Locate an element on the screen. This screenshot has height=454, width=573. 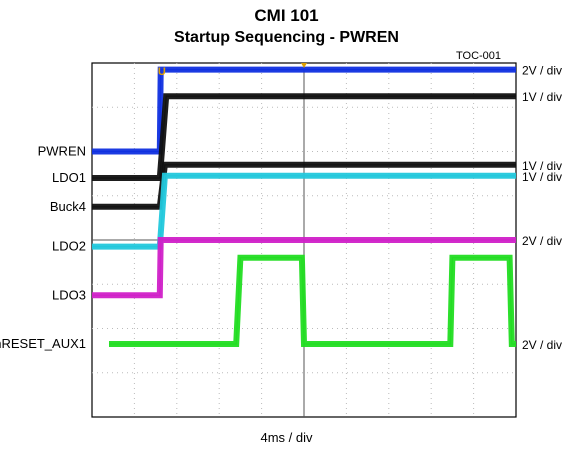
channel-labels: PWREN LDO1 Buck4 LDO2 LDO3 nRESET_AUX1 is located at coordinates (43, 247).